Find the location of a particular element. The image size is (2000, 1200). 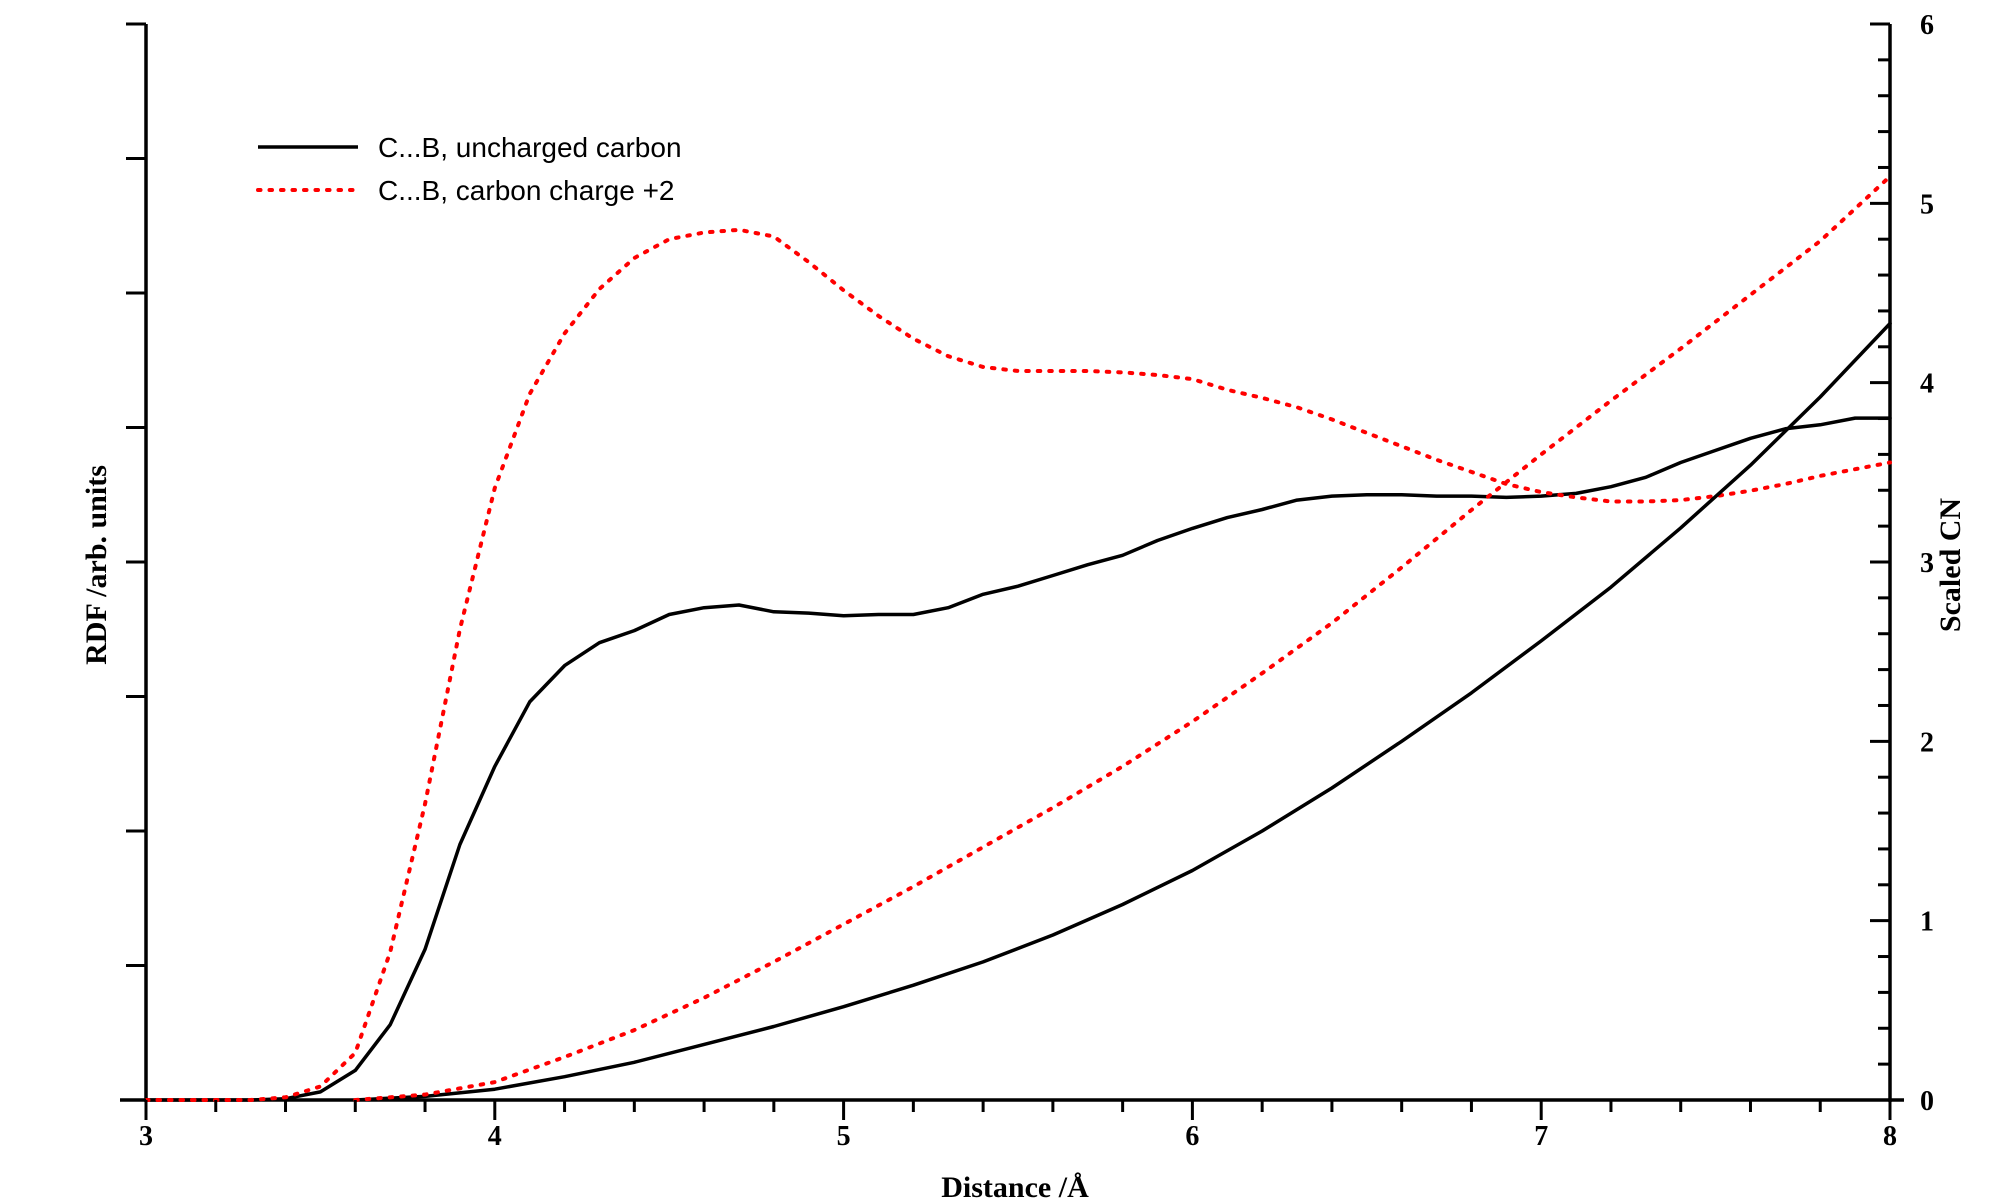

y-right-tick-label: 2 is located at coordinates (1927, 742).